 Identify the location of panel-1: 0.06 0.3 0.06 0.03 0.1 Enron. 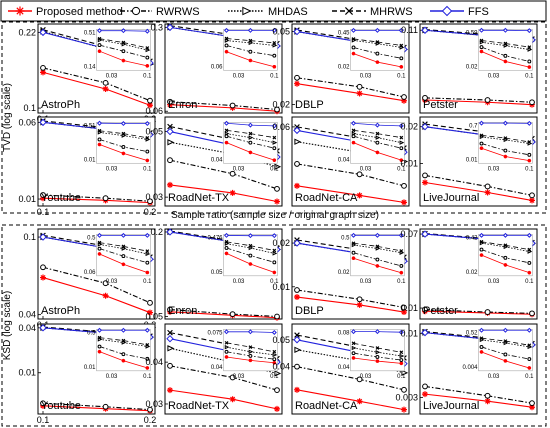
(214, 69).